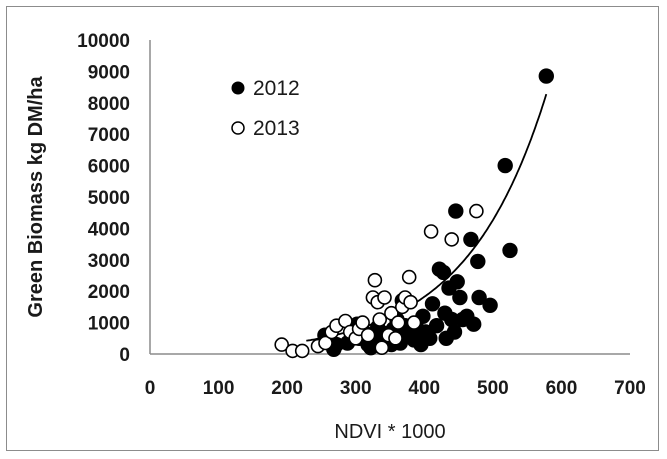  Describe the element at coordinates (395, 388) in the screenshot. I see `x-ticks: 0 100 200 300 400 500 600 700` at that location.